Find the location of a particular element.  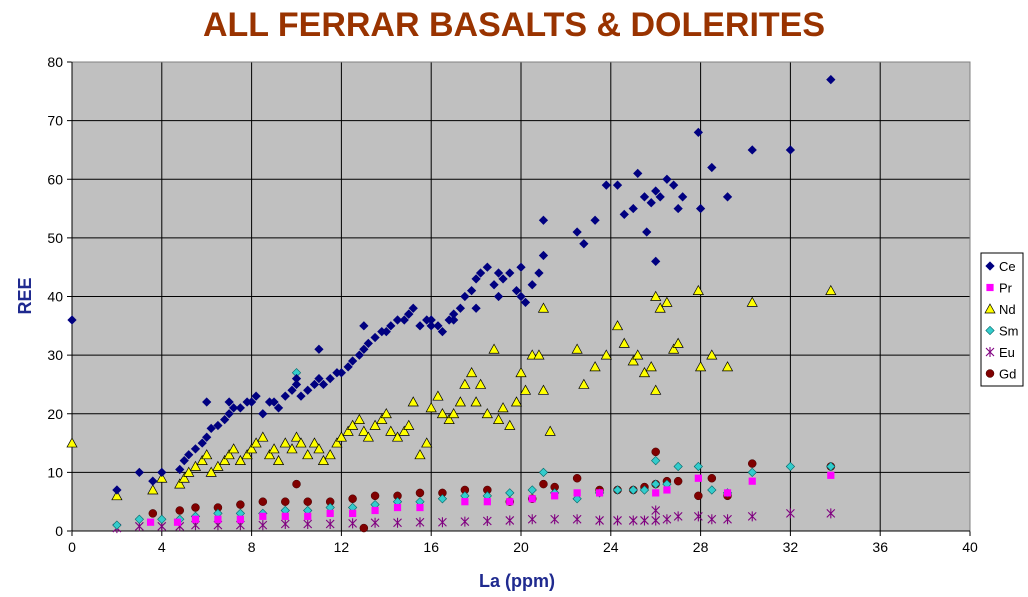

x-tick-label: 8 is located at coordinates (252, 547).